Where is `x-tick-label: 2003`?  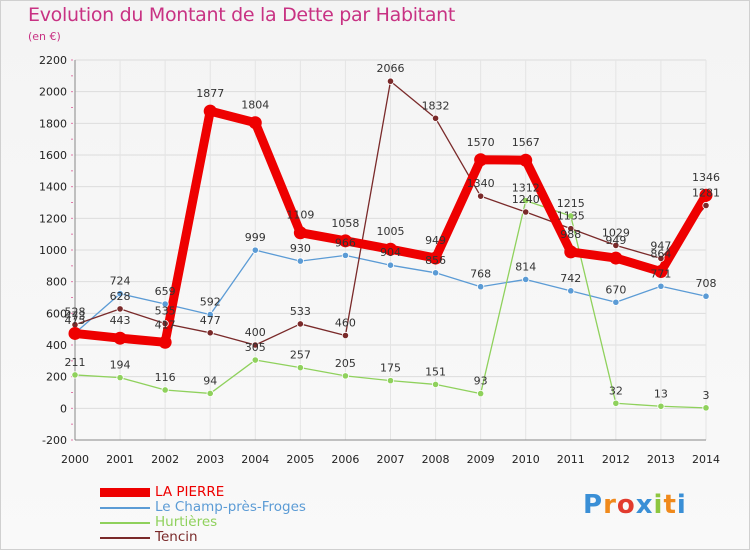 x-tick-label: 2003 is located at coordinates (210, 459).